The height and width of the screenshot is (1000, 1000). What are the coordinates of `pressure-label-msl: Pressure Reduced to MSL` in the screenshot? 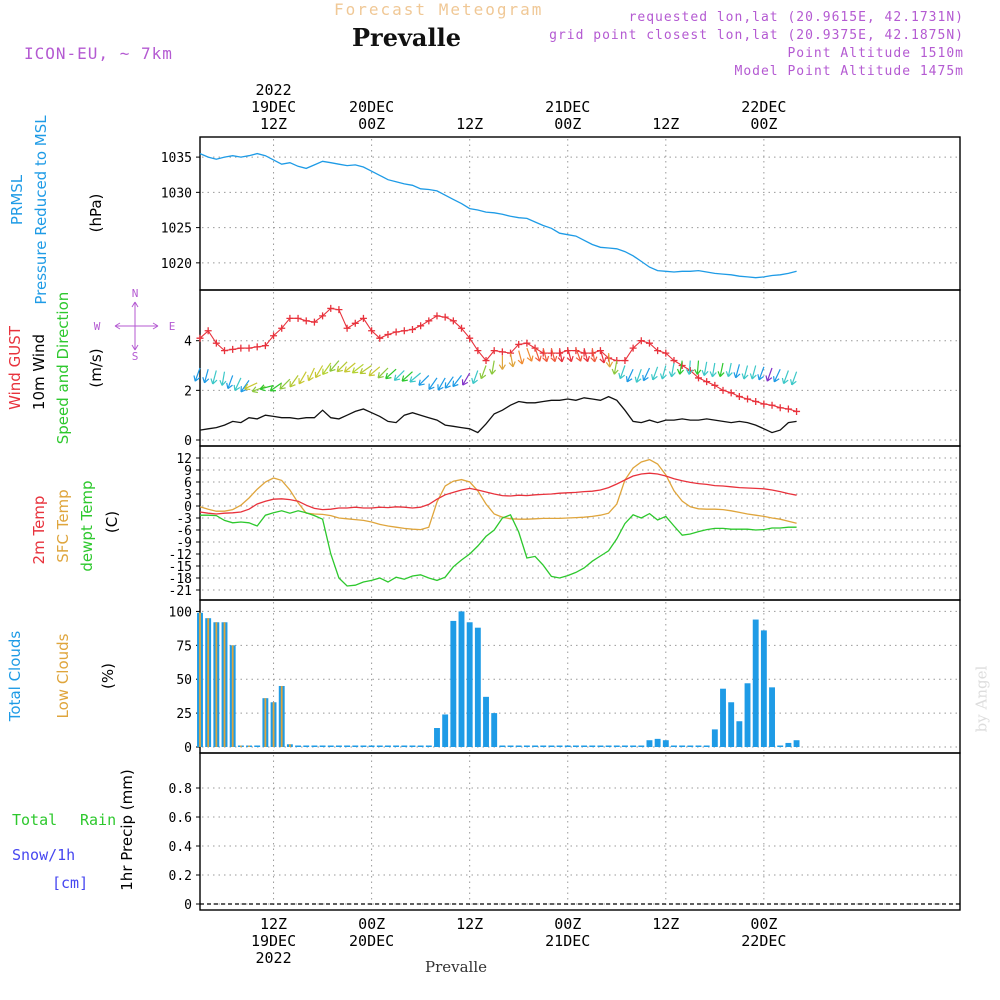 It's located at (41, 210).